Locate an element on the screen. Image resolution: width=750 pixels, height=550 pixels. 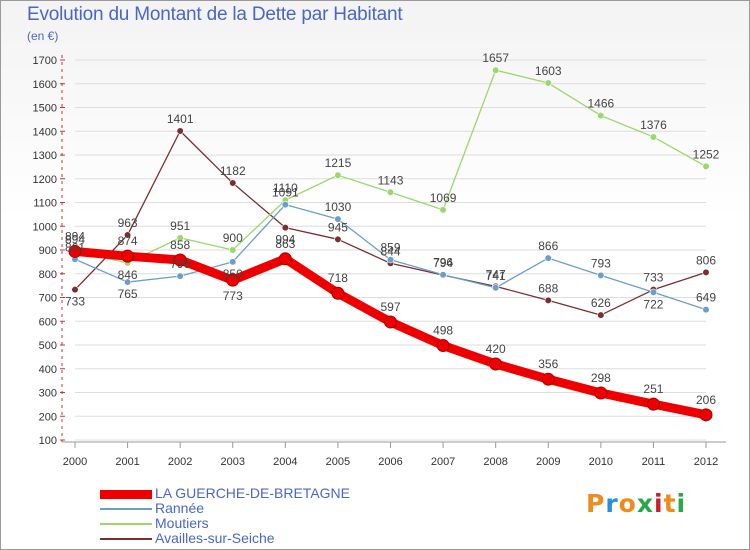
data-label: 994 is located at coordinates (285, 240).